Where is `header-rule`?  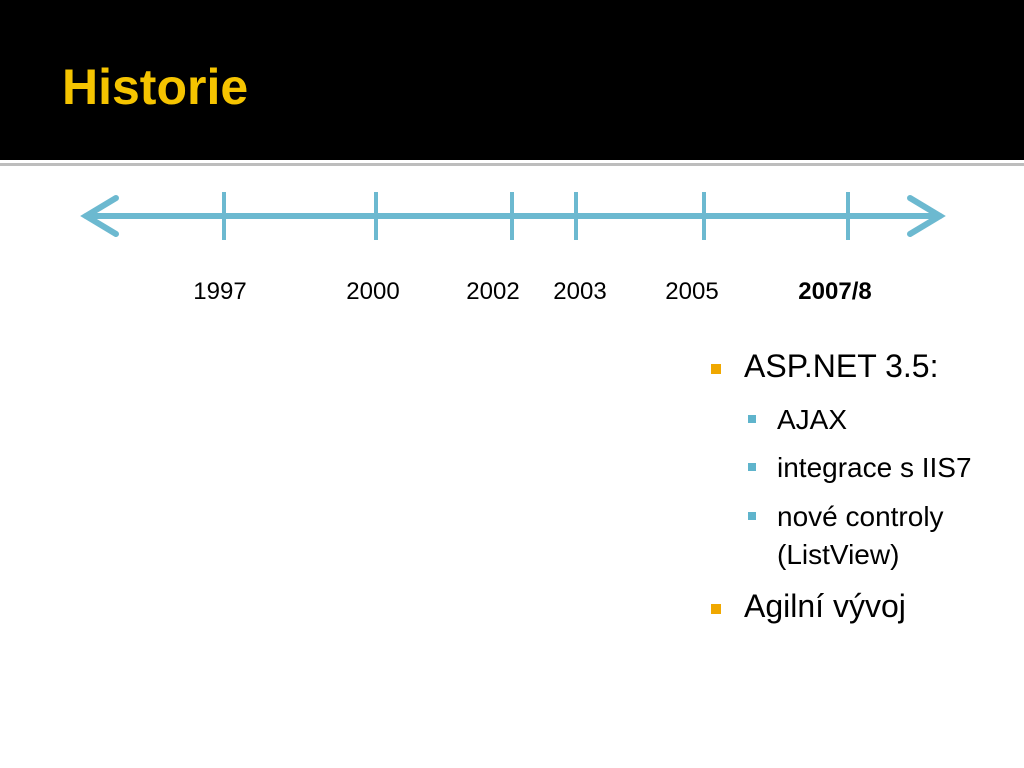
header-rule is located at coordinates (512, 164).